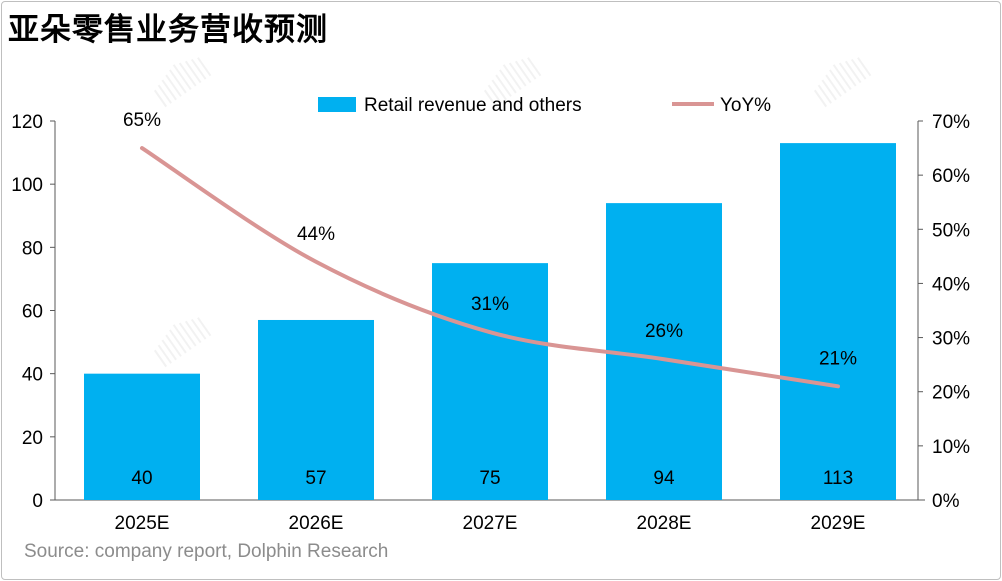 The image size is (1002, 581). What do you see at coordinates (745, 105) in the screenshot?
I see `legend-label-line: YoY%` at bounding box center [745, 105].